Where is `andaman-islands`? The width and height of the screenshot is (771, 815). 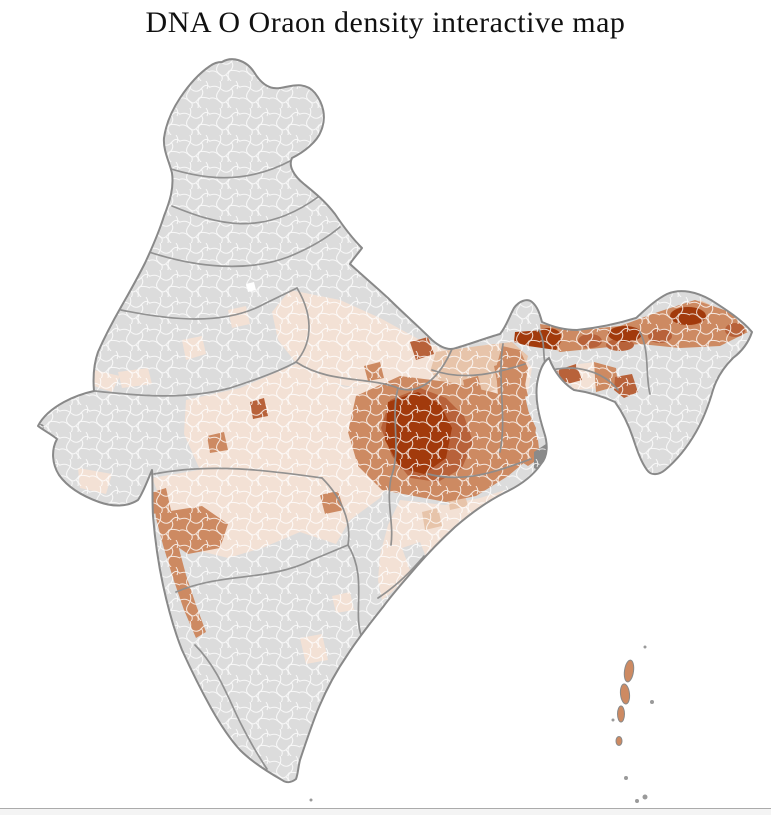
andaman-islands is located at coordinates (625, 702).